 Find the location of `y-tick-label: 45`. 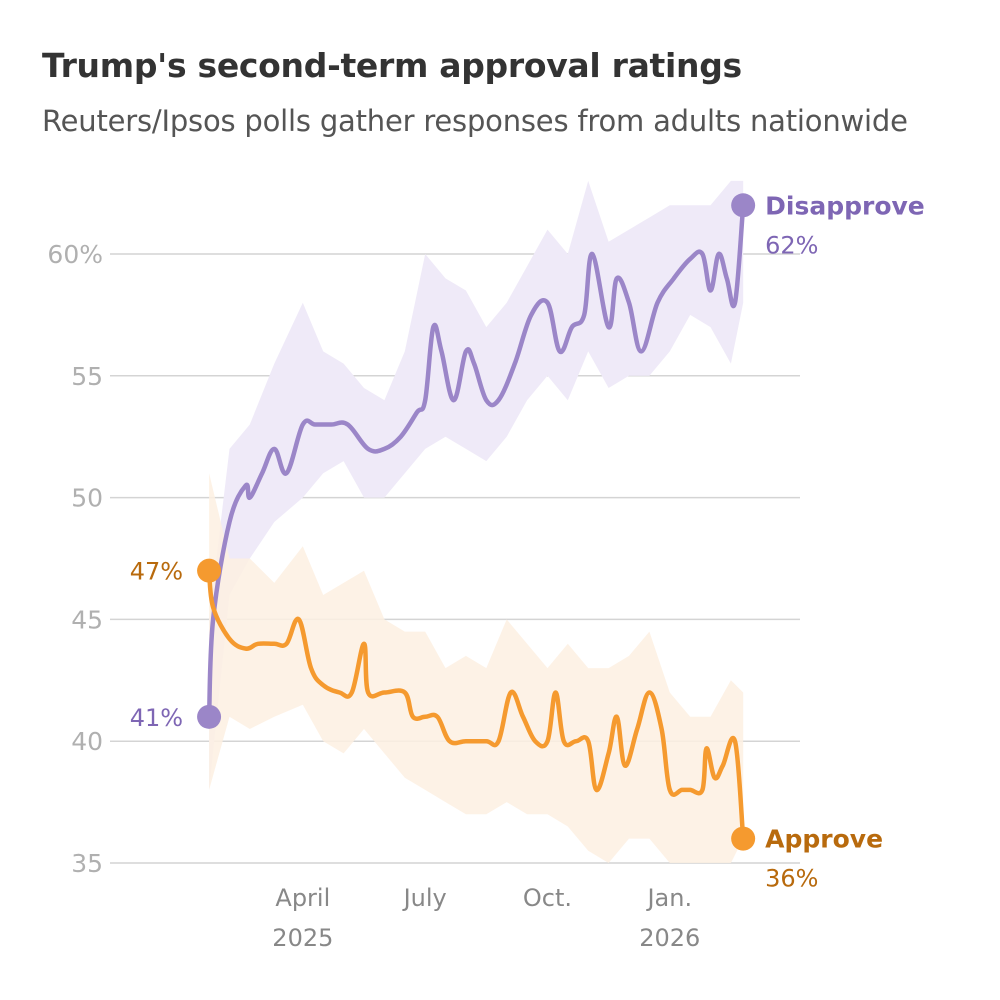

y-tick-label: 45 is located at coordinates (87, 619).